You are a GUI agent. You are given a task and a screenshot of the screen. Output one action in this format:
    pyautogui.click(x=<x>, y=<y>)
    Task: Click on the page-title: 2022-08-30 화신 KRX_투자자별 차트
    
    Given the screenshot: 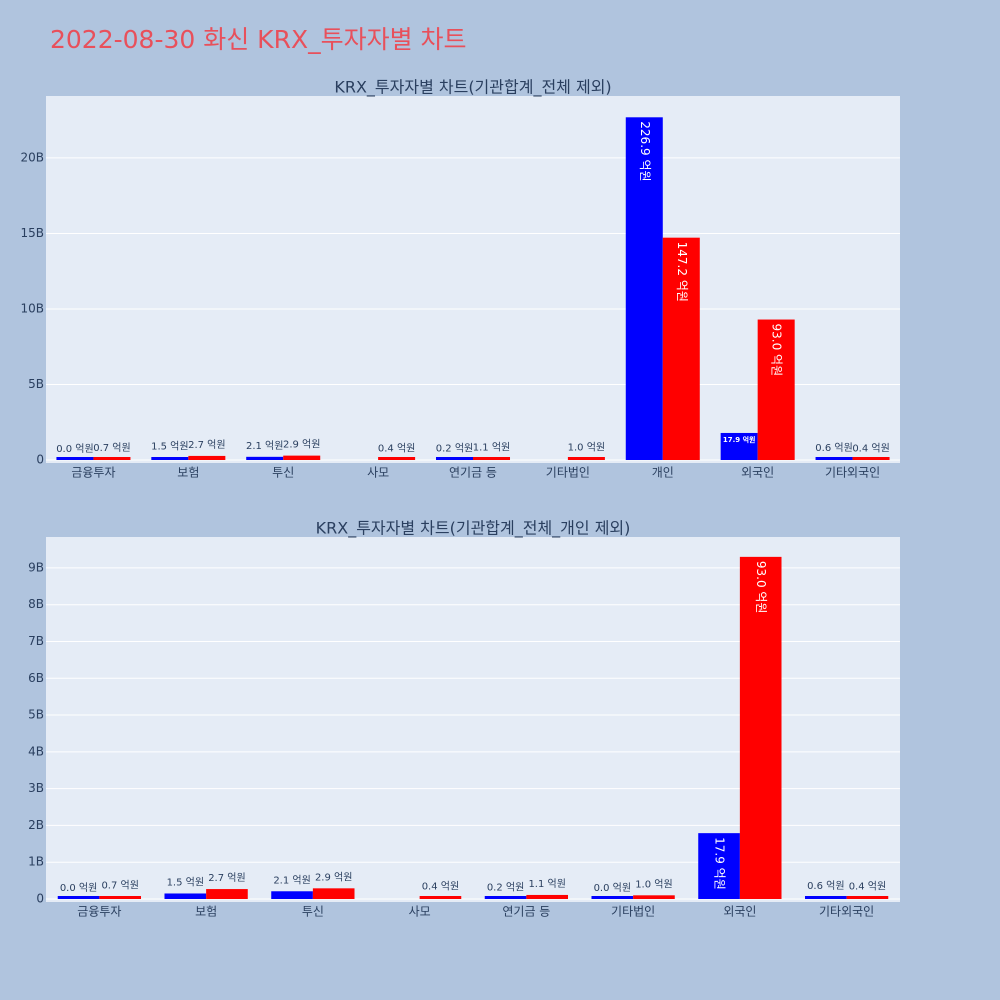 What is the action you would take?
    pyautogui.click(x=258, y=39)
    